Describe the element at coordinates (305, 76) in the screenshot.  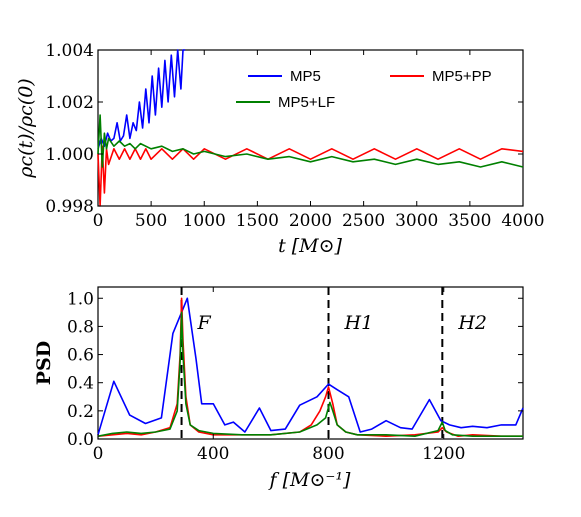
I see `legend-label-mp5: MP5` at that location.